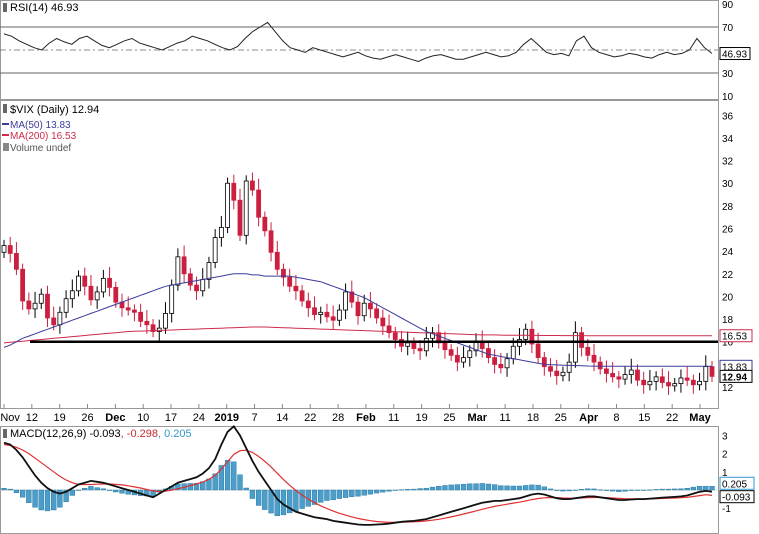 This screenshot has height=534, width=759. What do you see at coordinates (728, 230) in the screenshot?
I see `price-y-tick-26: 26` at bounding box center [728, 230].